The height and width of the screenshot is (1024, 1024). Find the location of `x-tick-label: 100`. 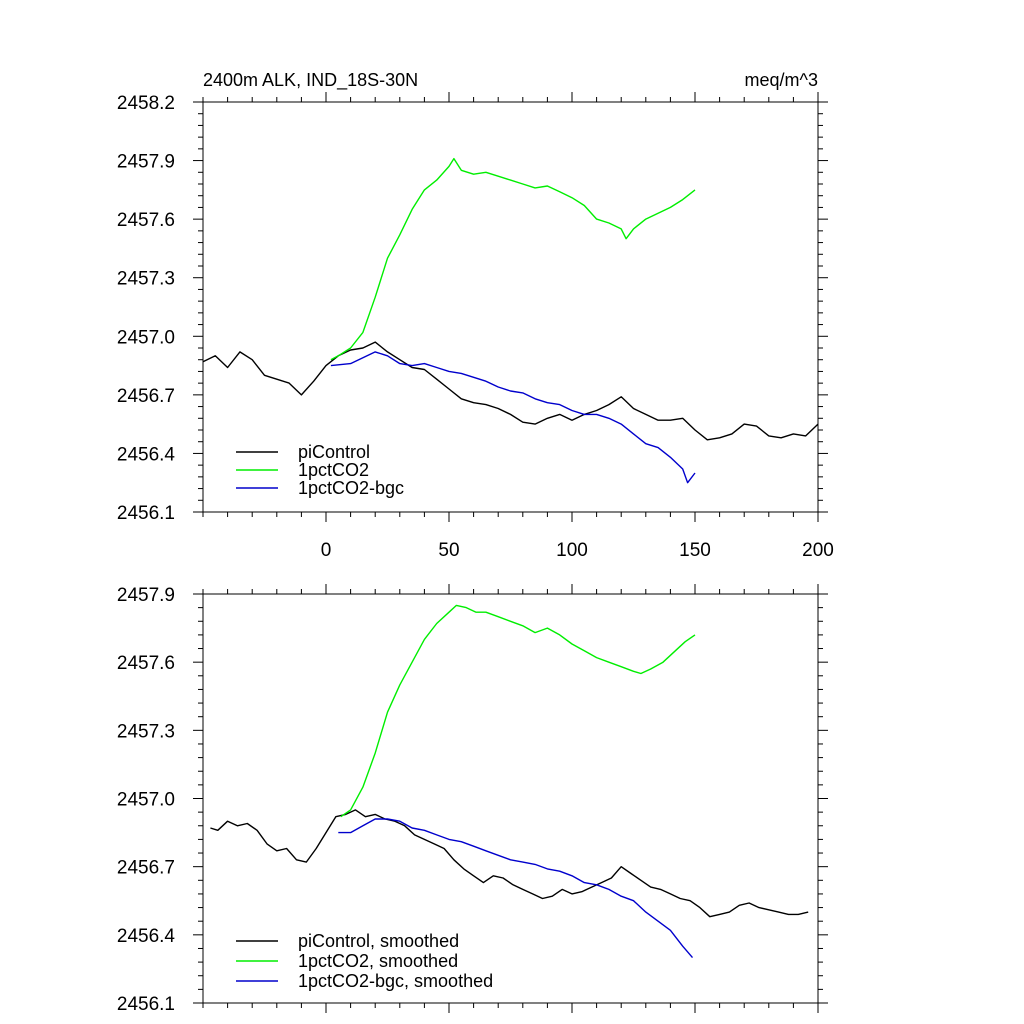

x-tick-label: 100 is located at coordinates (572, 550).